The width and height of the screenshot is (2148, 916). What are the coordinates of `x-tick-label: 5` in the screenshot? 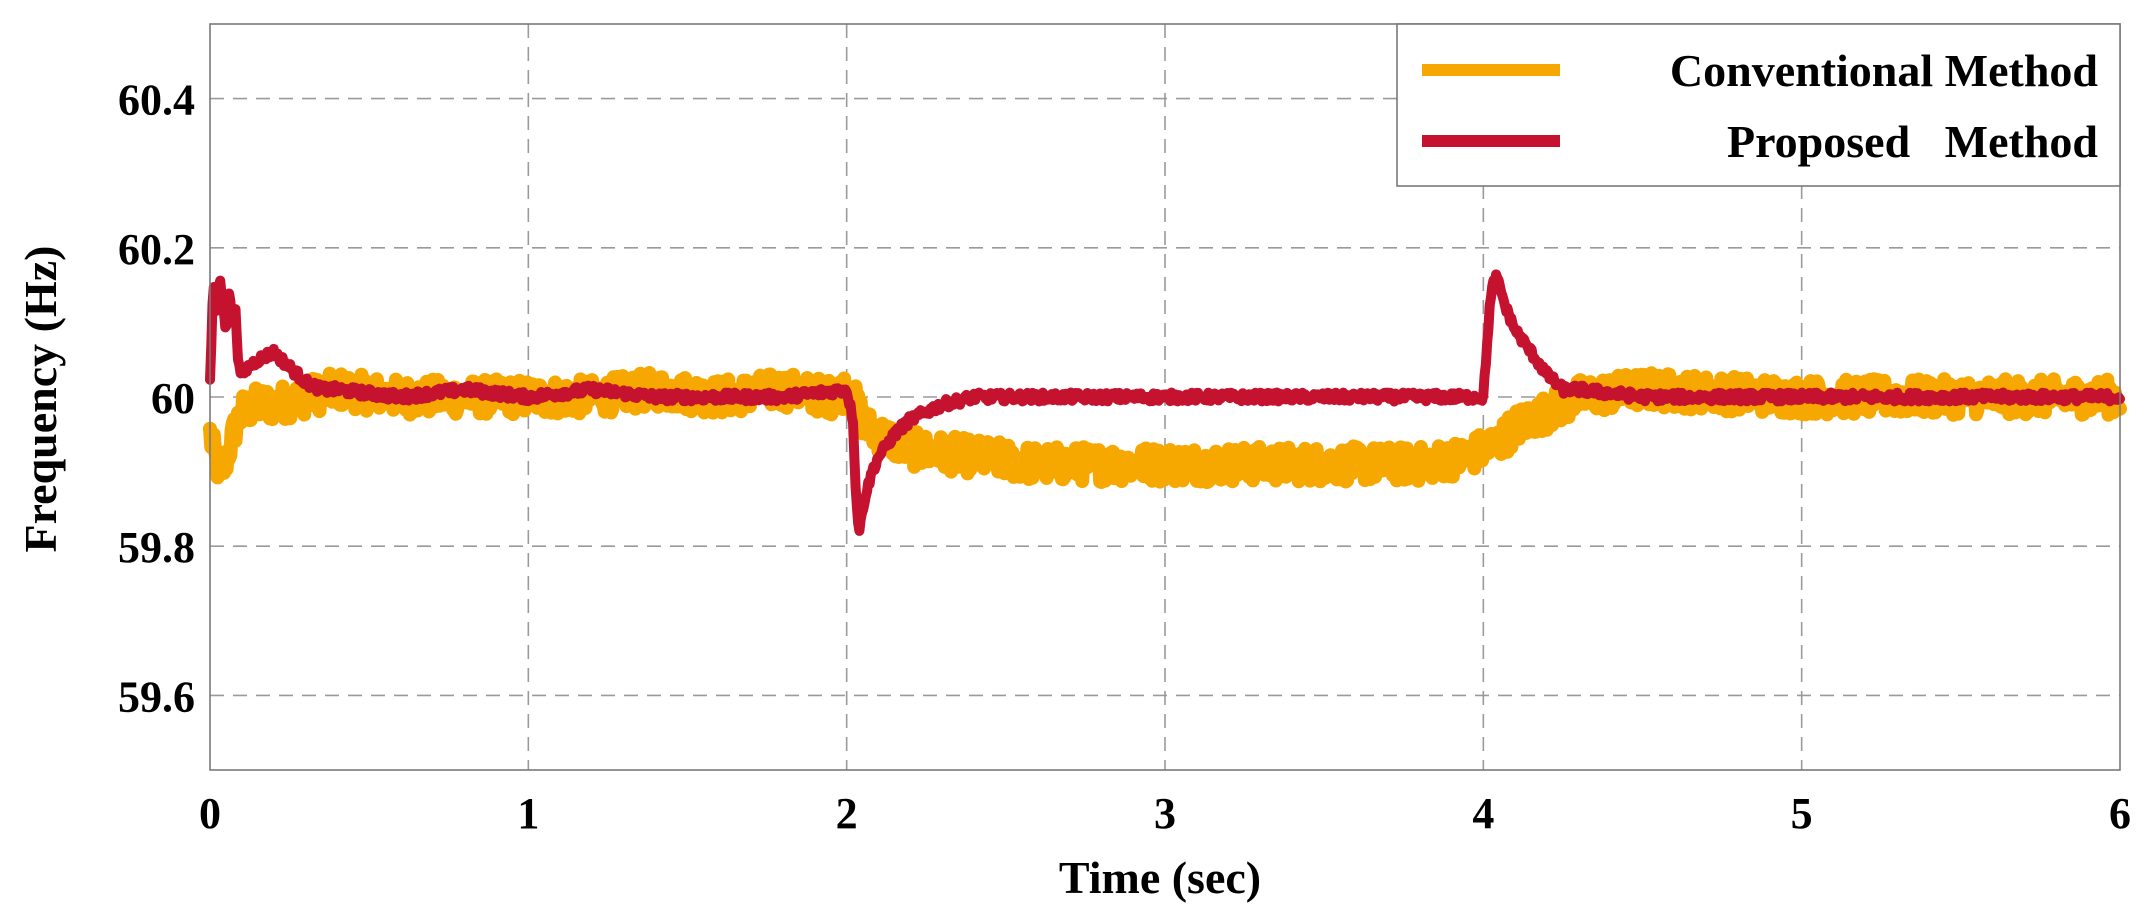 It's located at (1802, 813).